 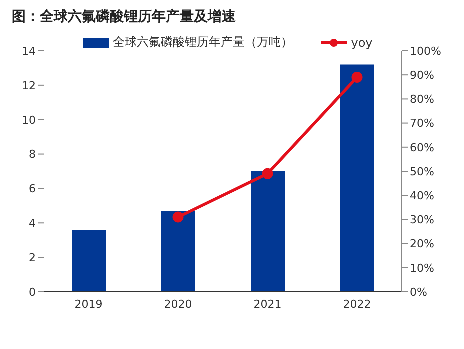 What do you see at coordinates (88, 304) in the screenshot?
I see `x-tick-label: 2019` at bounding box center [88, 304].